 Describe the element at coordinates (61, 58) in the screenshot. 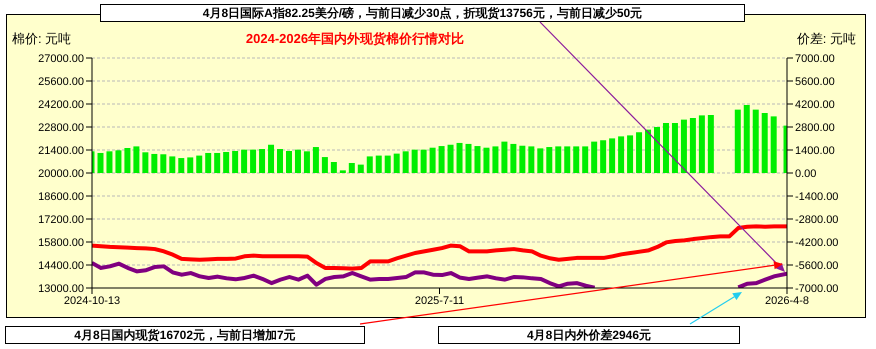

I see `y-tick-label: 27000.00` at that location.